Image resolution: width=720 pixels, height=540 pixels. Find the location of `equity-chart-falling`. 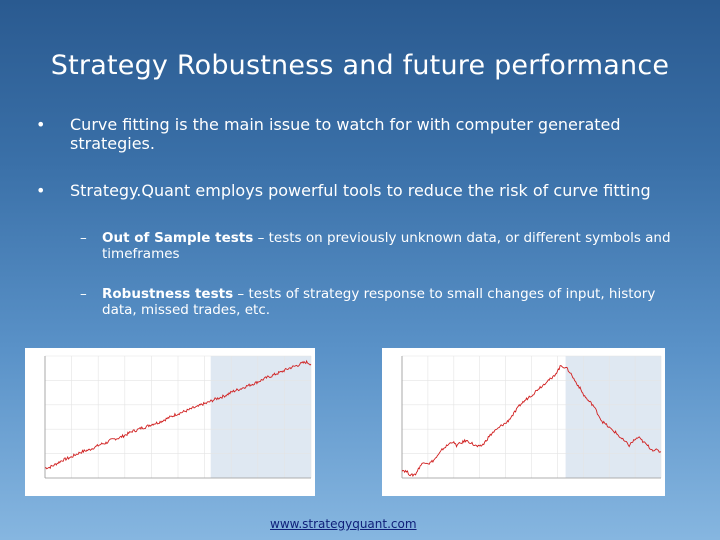

equity-chart-falling is located at coordinates (523, 422).